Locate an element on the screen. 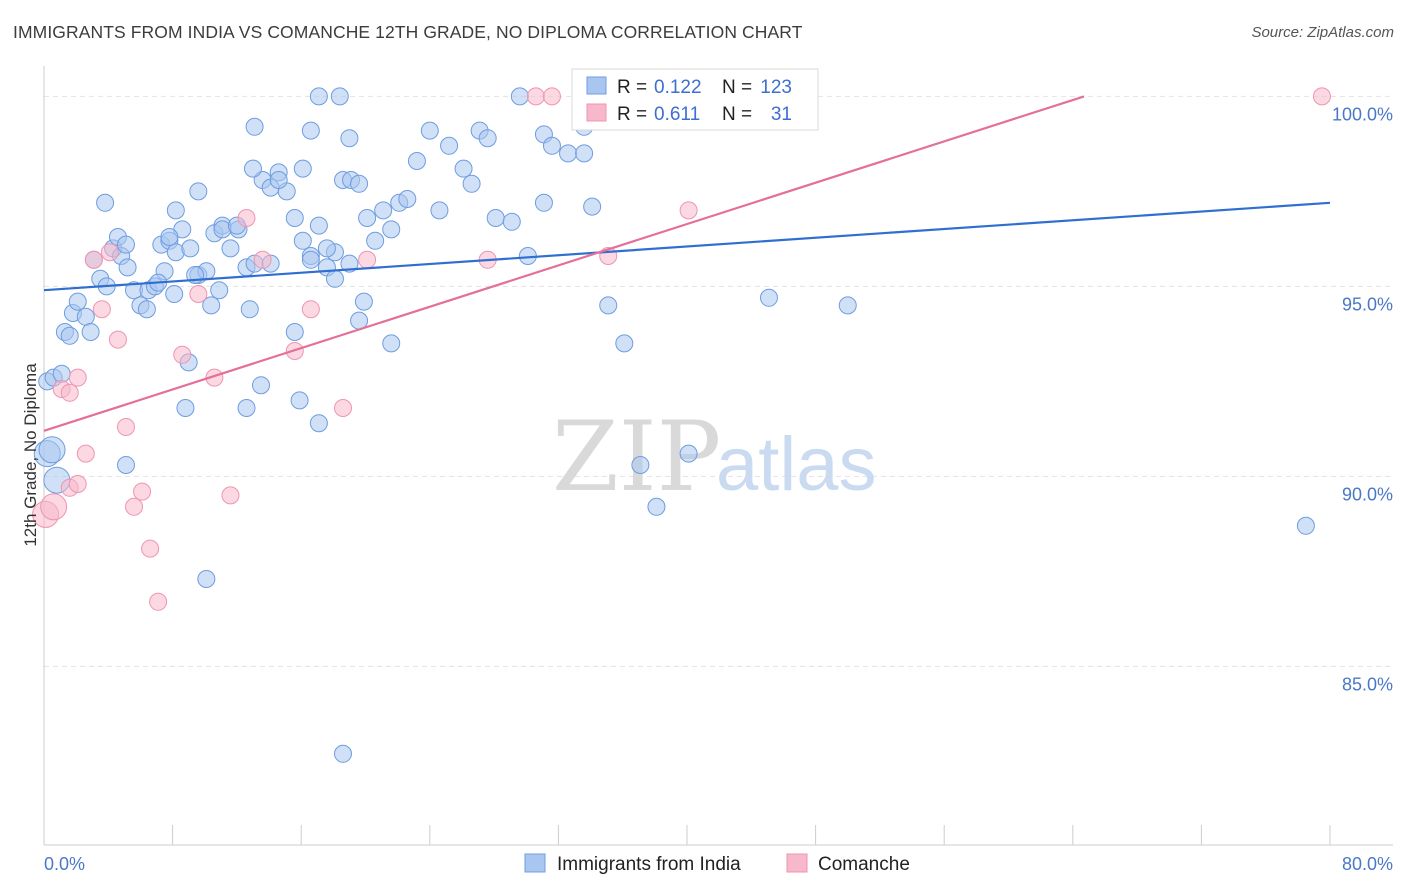  legend-r-label-comanche: R = is located at coordinates (632, 114).